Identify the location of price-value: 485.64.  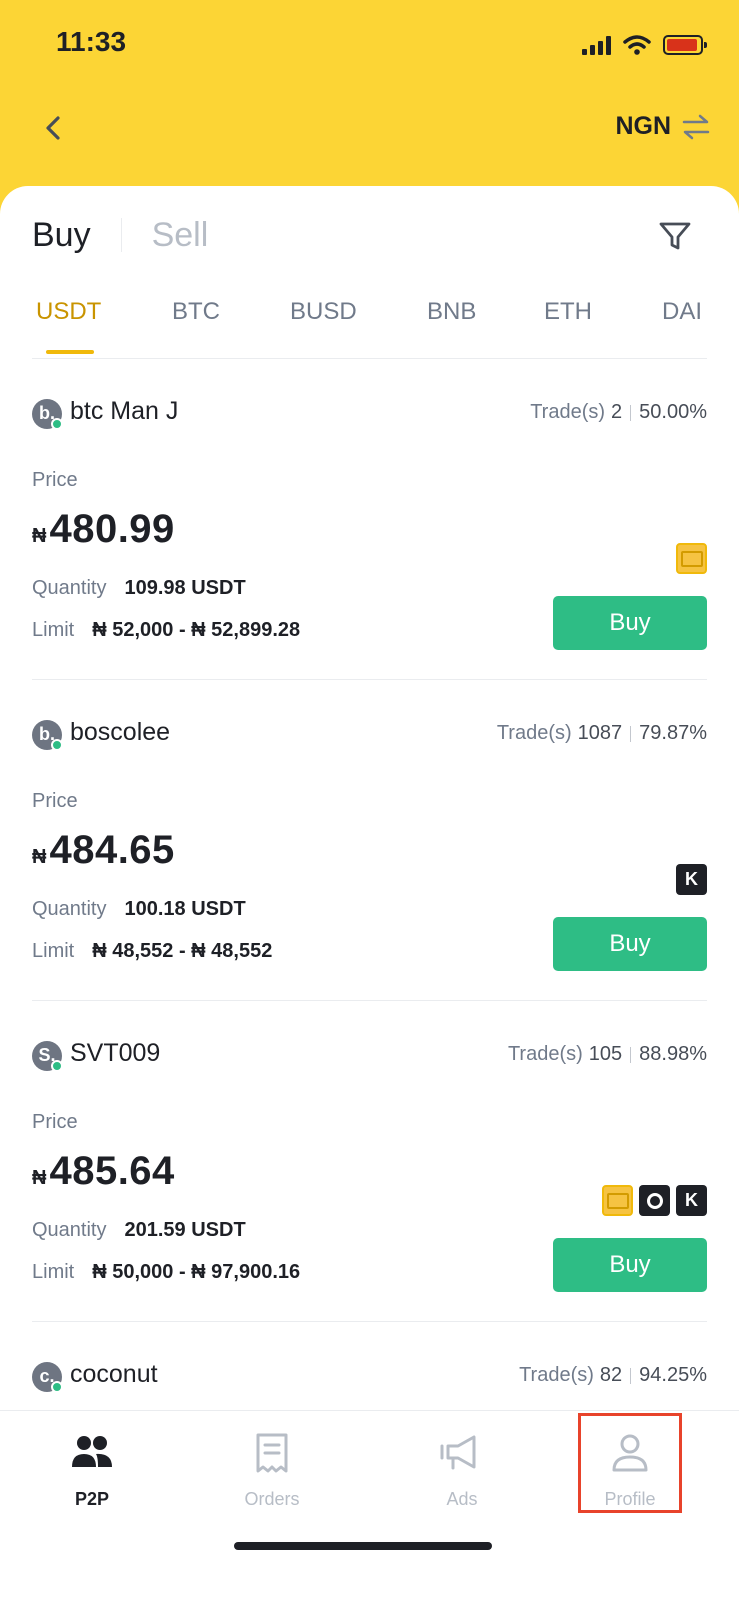
(112, 1171).